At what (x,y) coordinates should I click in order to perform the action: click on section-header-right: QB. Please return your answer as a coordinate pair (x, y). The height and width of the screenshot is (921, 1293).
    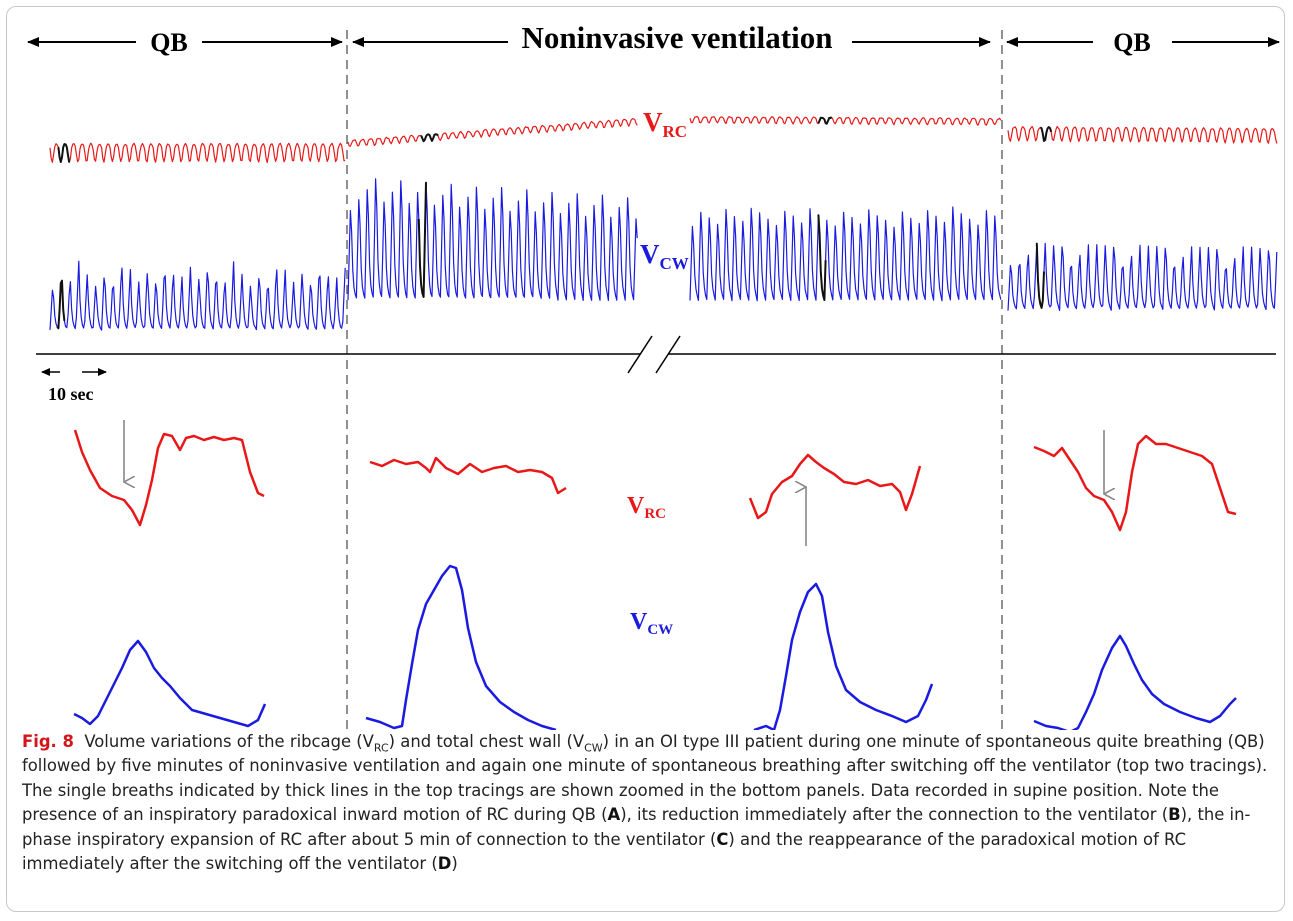
    Looking at the image, I should click on (1143, 42).